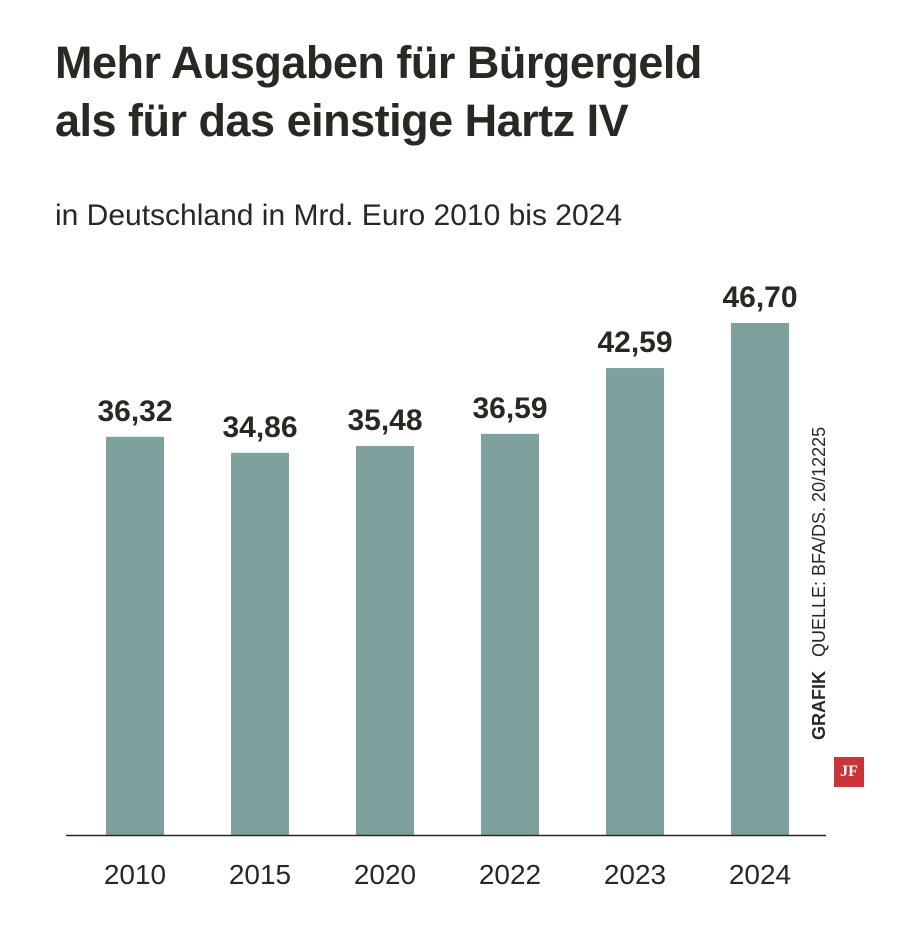 The width and height of the screenshot is (900, 931). Describe the element at coordinates (385, 640) in the screenshot. I see `bar-2020` at that location.